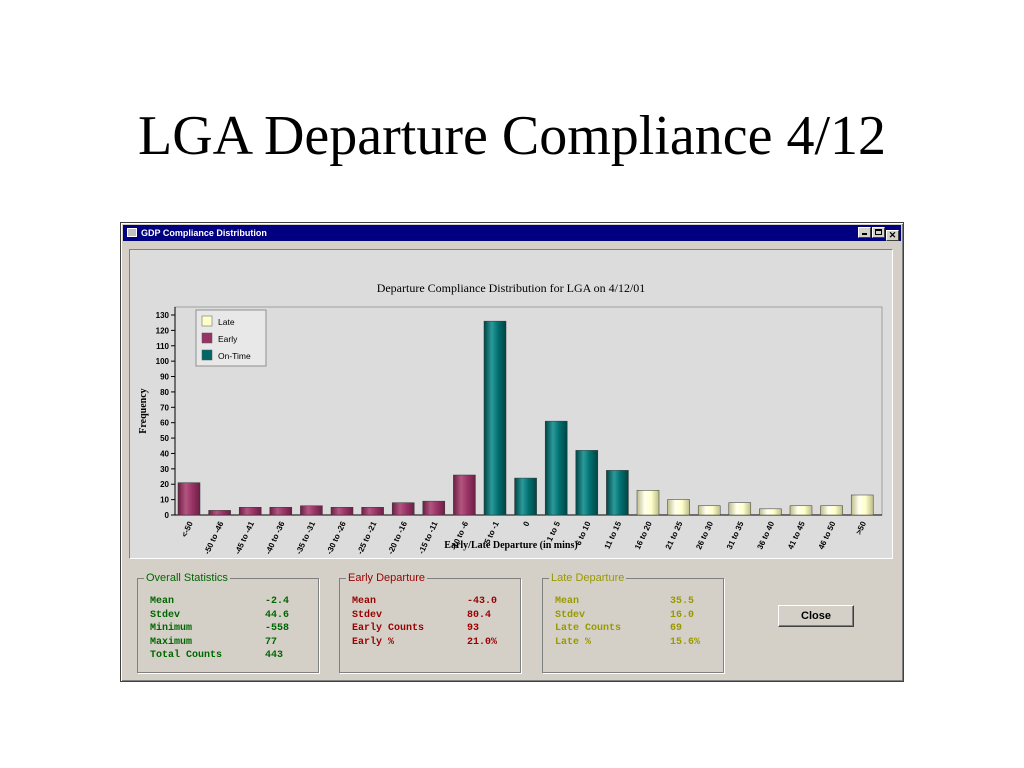 Image resolution: width=1024 pixels, height=768 pixels. I want to click on stat-row: Stdev 80.4, so click(424, 616).